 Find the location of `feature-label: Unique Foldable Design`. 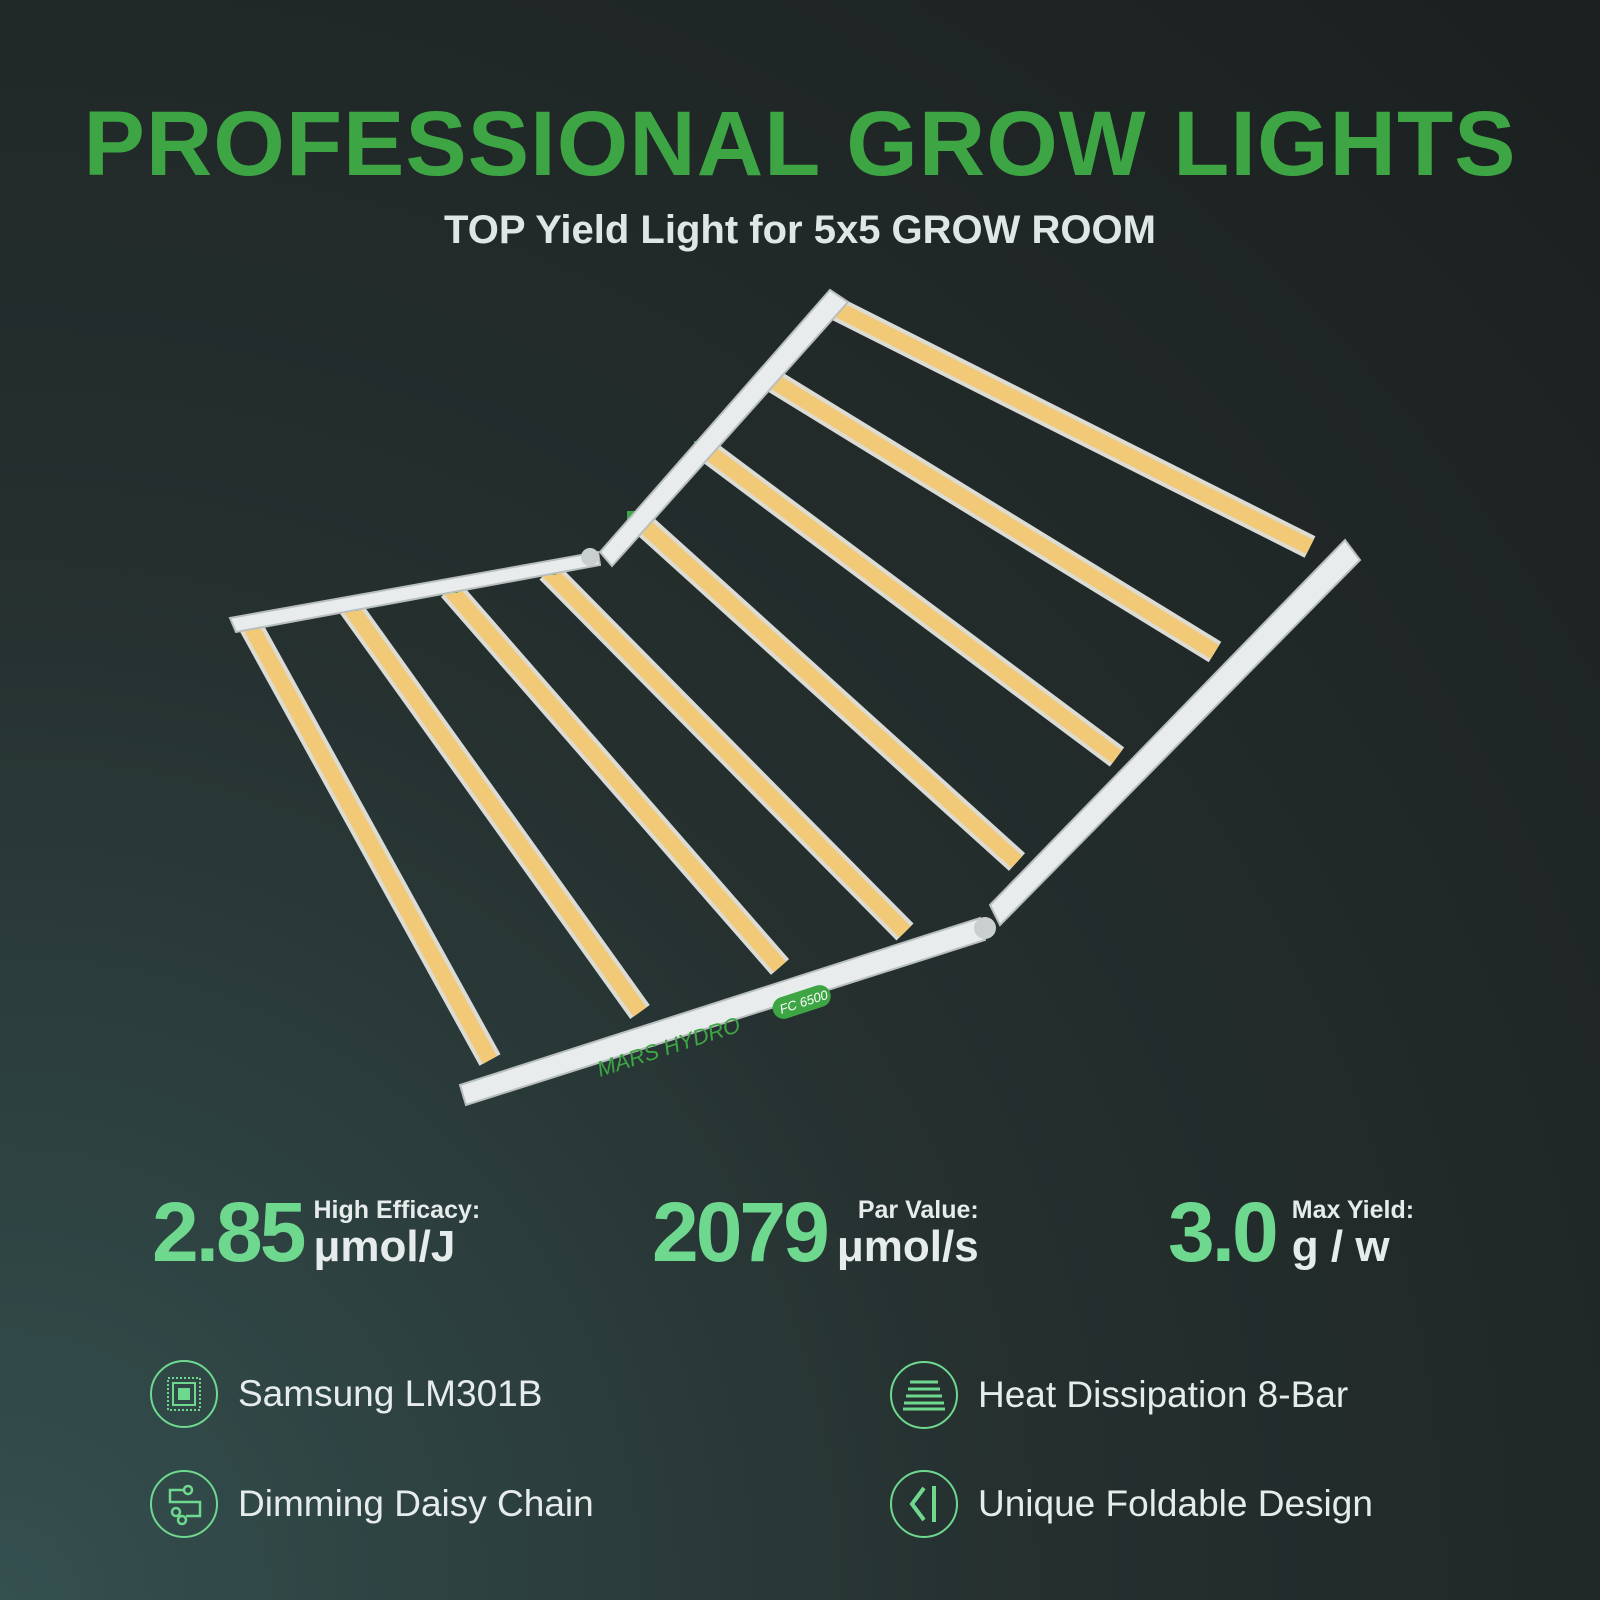

feature-label: Unique Foldable Design is located at coordinates (1175, 1503).